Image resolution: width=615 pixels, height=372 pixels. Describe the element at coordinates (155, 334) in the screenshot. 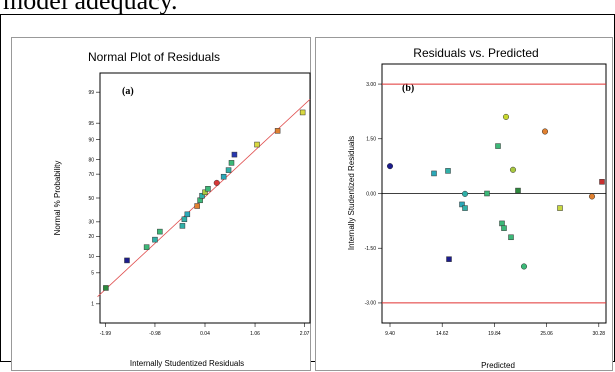

I see `x-tick-label: -0.98` at that location.